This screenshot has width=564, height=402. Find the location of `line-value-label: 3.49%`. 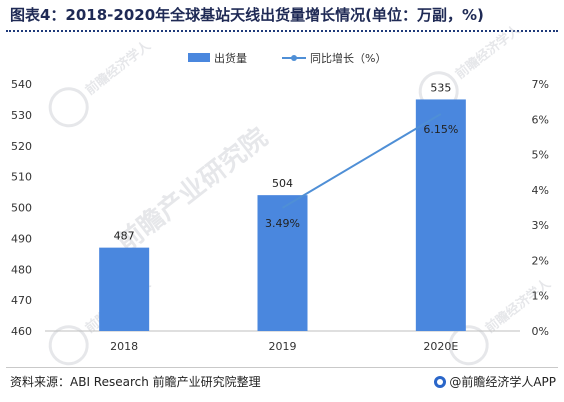

line-value-label: 3.49% is located at coordinates (282, 223).